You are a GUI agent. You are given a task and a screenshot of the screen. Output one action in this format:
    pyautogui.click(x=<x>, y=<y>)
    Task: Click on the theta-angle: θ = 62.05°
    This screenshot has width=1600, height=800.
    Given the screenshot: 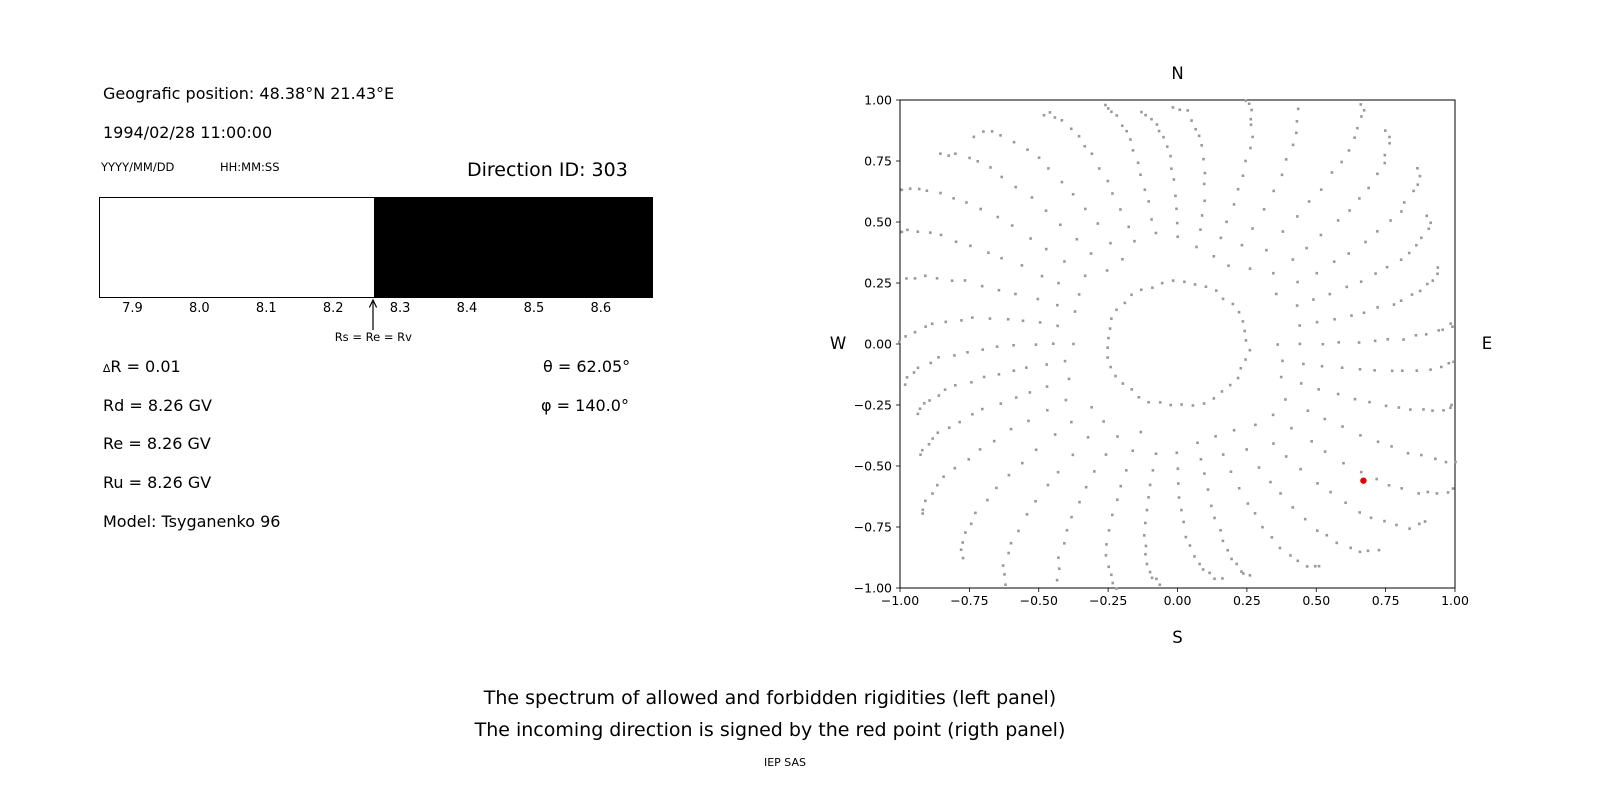 What is the action you would take?
    pyautogui.click(x=587, y=366)
    